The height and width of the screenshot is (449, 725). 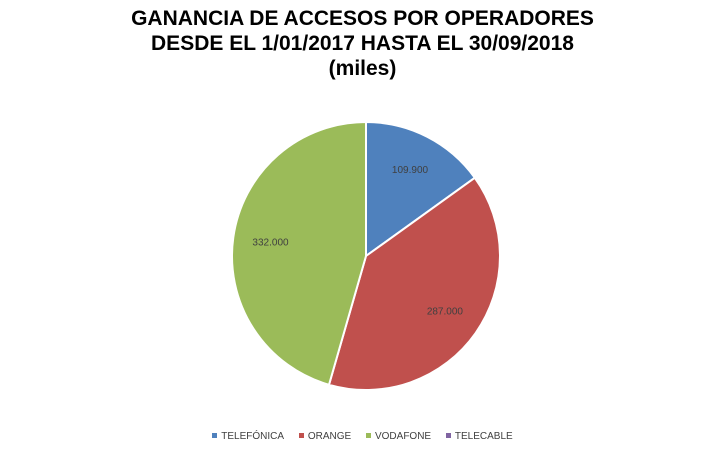 I want to click on legend-swatch-telefonica, so click(x=215, y=435).